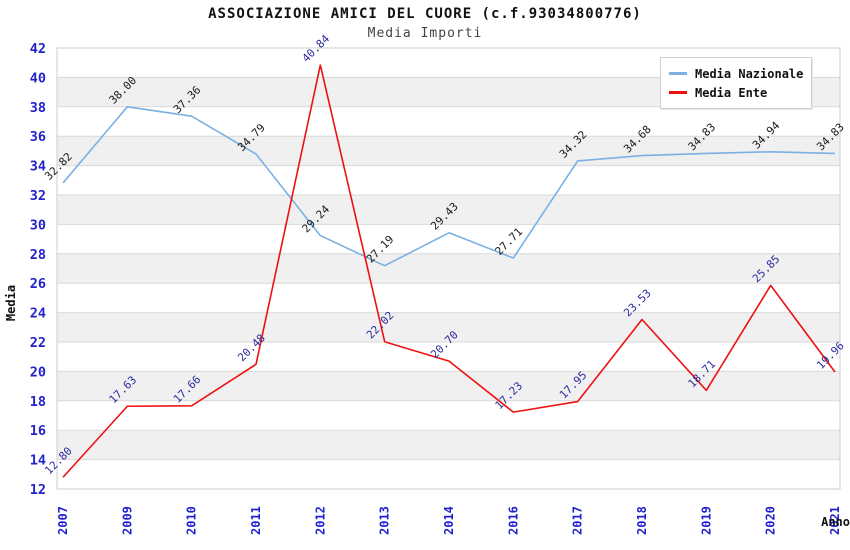 The width and height of the screenshot is (850, 550). Describe the element at coordinates (38, 78) in the screenshot. I see `y-tick-label: 40` at that location.